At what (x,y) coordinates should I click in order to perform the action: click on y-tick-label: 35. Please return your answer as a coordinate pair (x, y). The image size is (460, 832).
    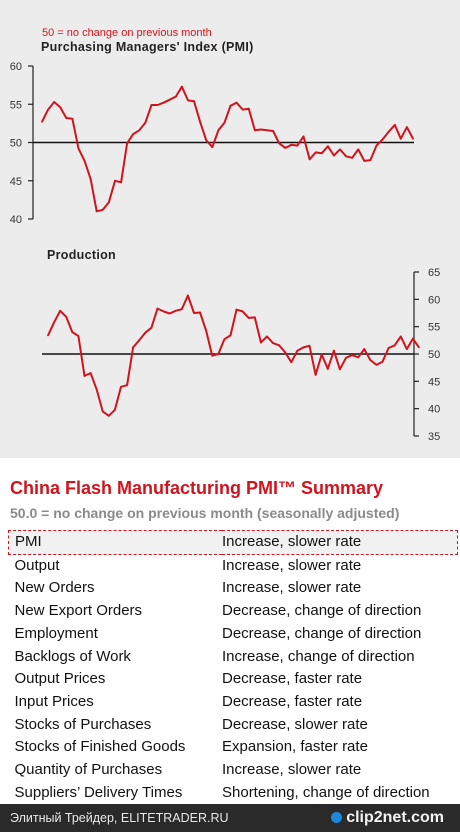
    Looking at the image, I should click on (434, 437).